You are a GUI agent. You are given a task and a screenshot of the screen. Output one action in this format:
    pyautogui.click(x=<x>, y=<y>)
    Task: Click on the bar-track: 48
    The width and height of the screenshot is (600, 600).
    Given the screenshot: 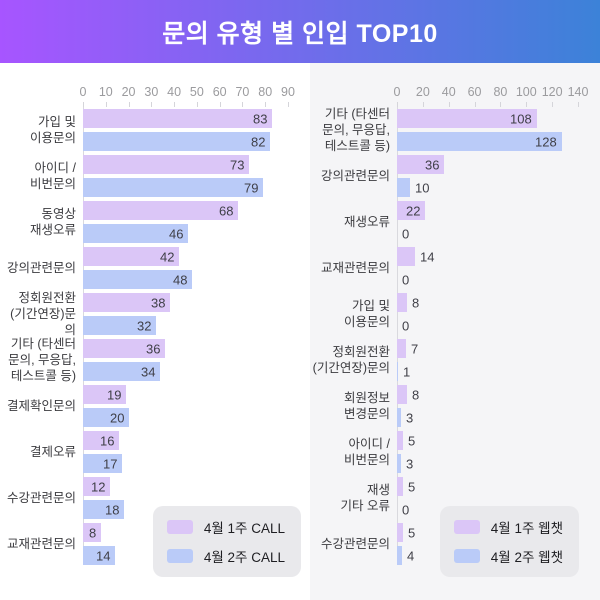 What is the action you would take?
    pyautogui.click(x=185, y=279)
    